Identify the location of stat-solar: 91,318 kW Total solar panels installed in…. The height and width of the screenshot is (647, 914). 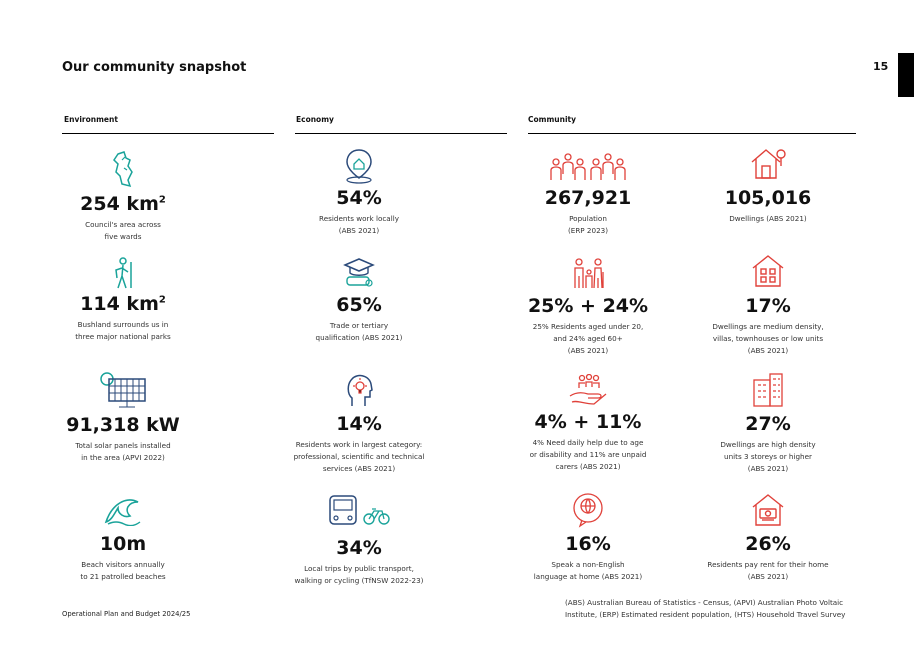
(123, 417).